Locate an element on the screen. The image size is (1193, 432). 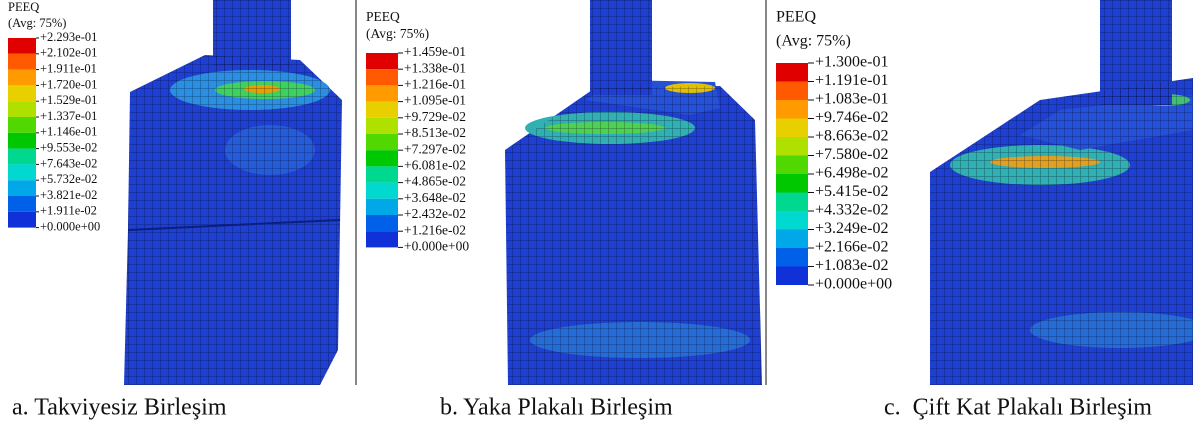
legend-label: +1.338e-01 is located at coordinates (435, 67).